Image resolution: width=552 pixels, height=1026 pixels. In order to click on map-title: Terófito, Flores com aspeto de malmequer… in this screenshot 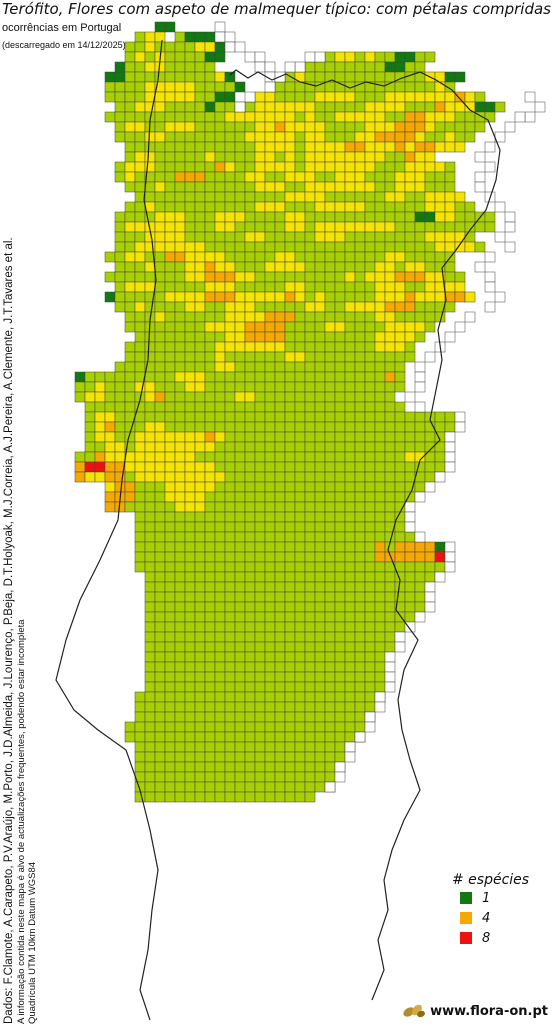, I will do `click(277, 9)`.